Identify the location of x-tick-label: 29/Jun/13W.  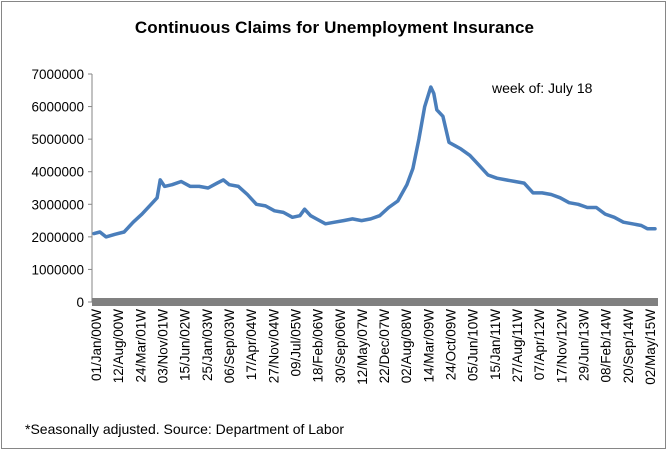
(584, 345).